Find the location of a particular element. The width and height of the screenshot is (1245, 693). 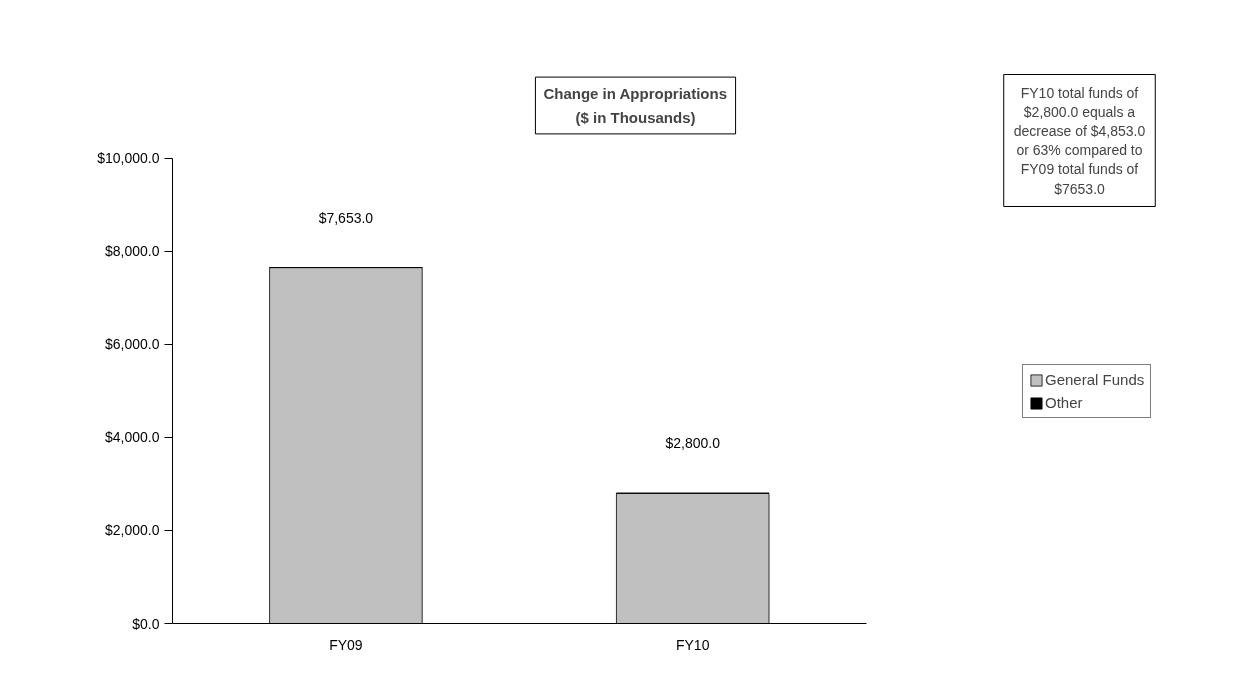

chart-title: Change in Appropriations is located at coordinates (635, 94).